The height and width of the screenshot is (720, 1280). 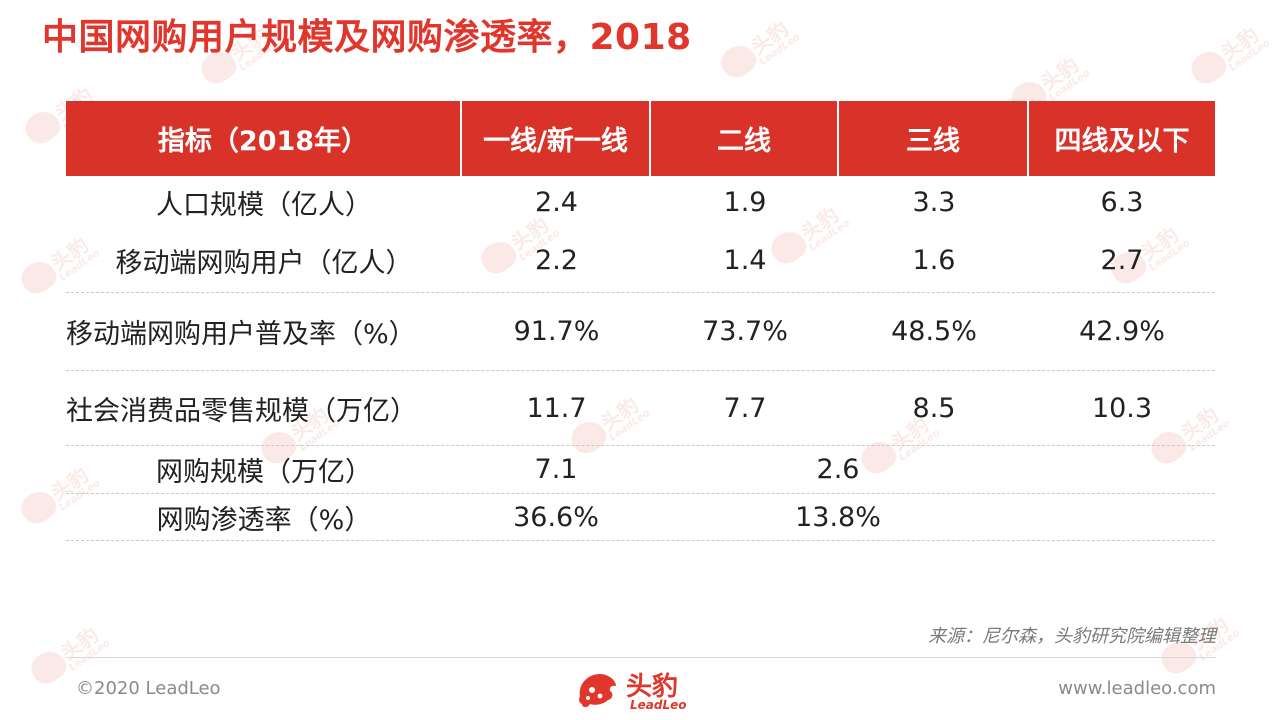 What do you see at coordinates (745, 331) in the screenshot?
I see `table-cell: 73.7%` at bounding box center [745, 331].